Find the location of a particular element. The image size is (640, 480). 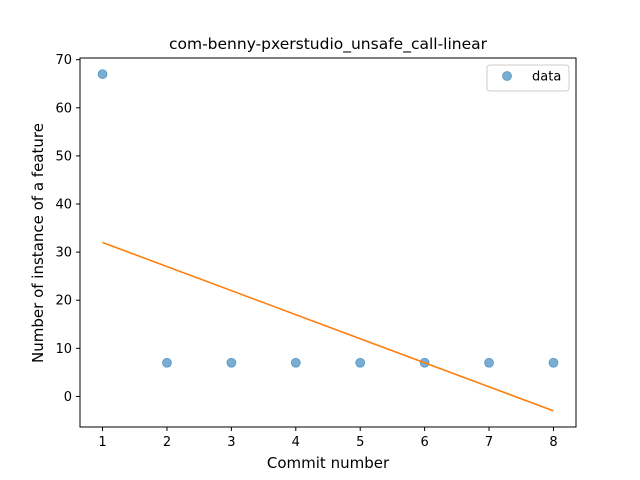

x-axis: 1 2 3 4 5 6 7 8 is located at coordinates (328, 438).